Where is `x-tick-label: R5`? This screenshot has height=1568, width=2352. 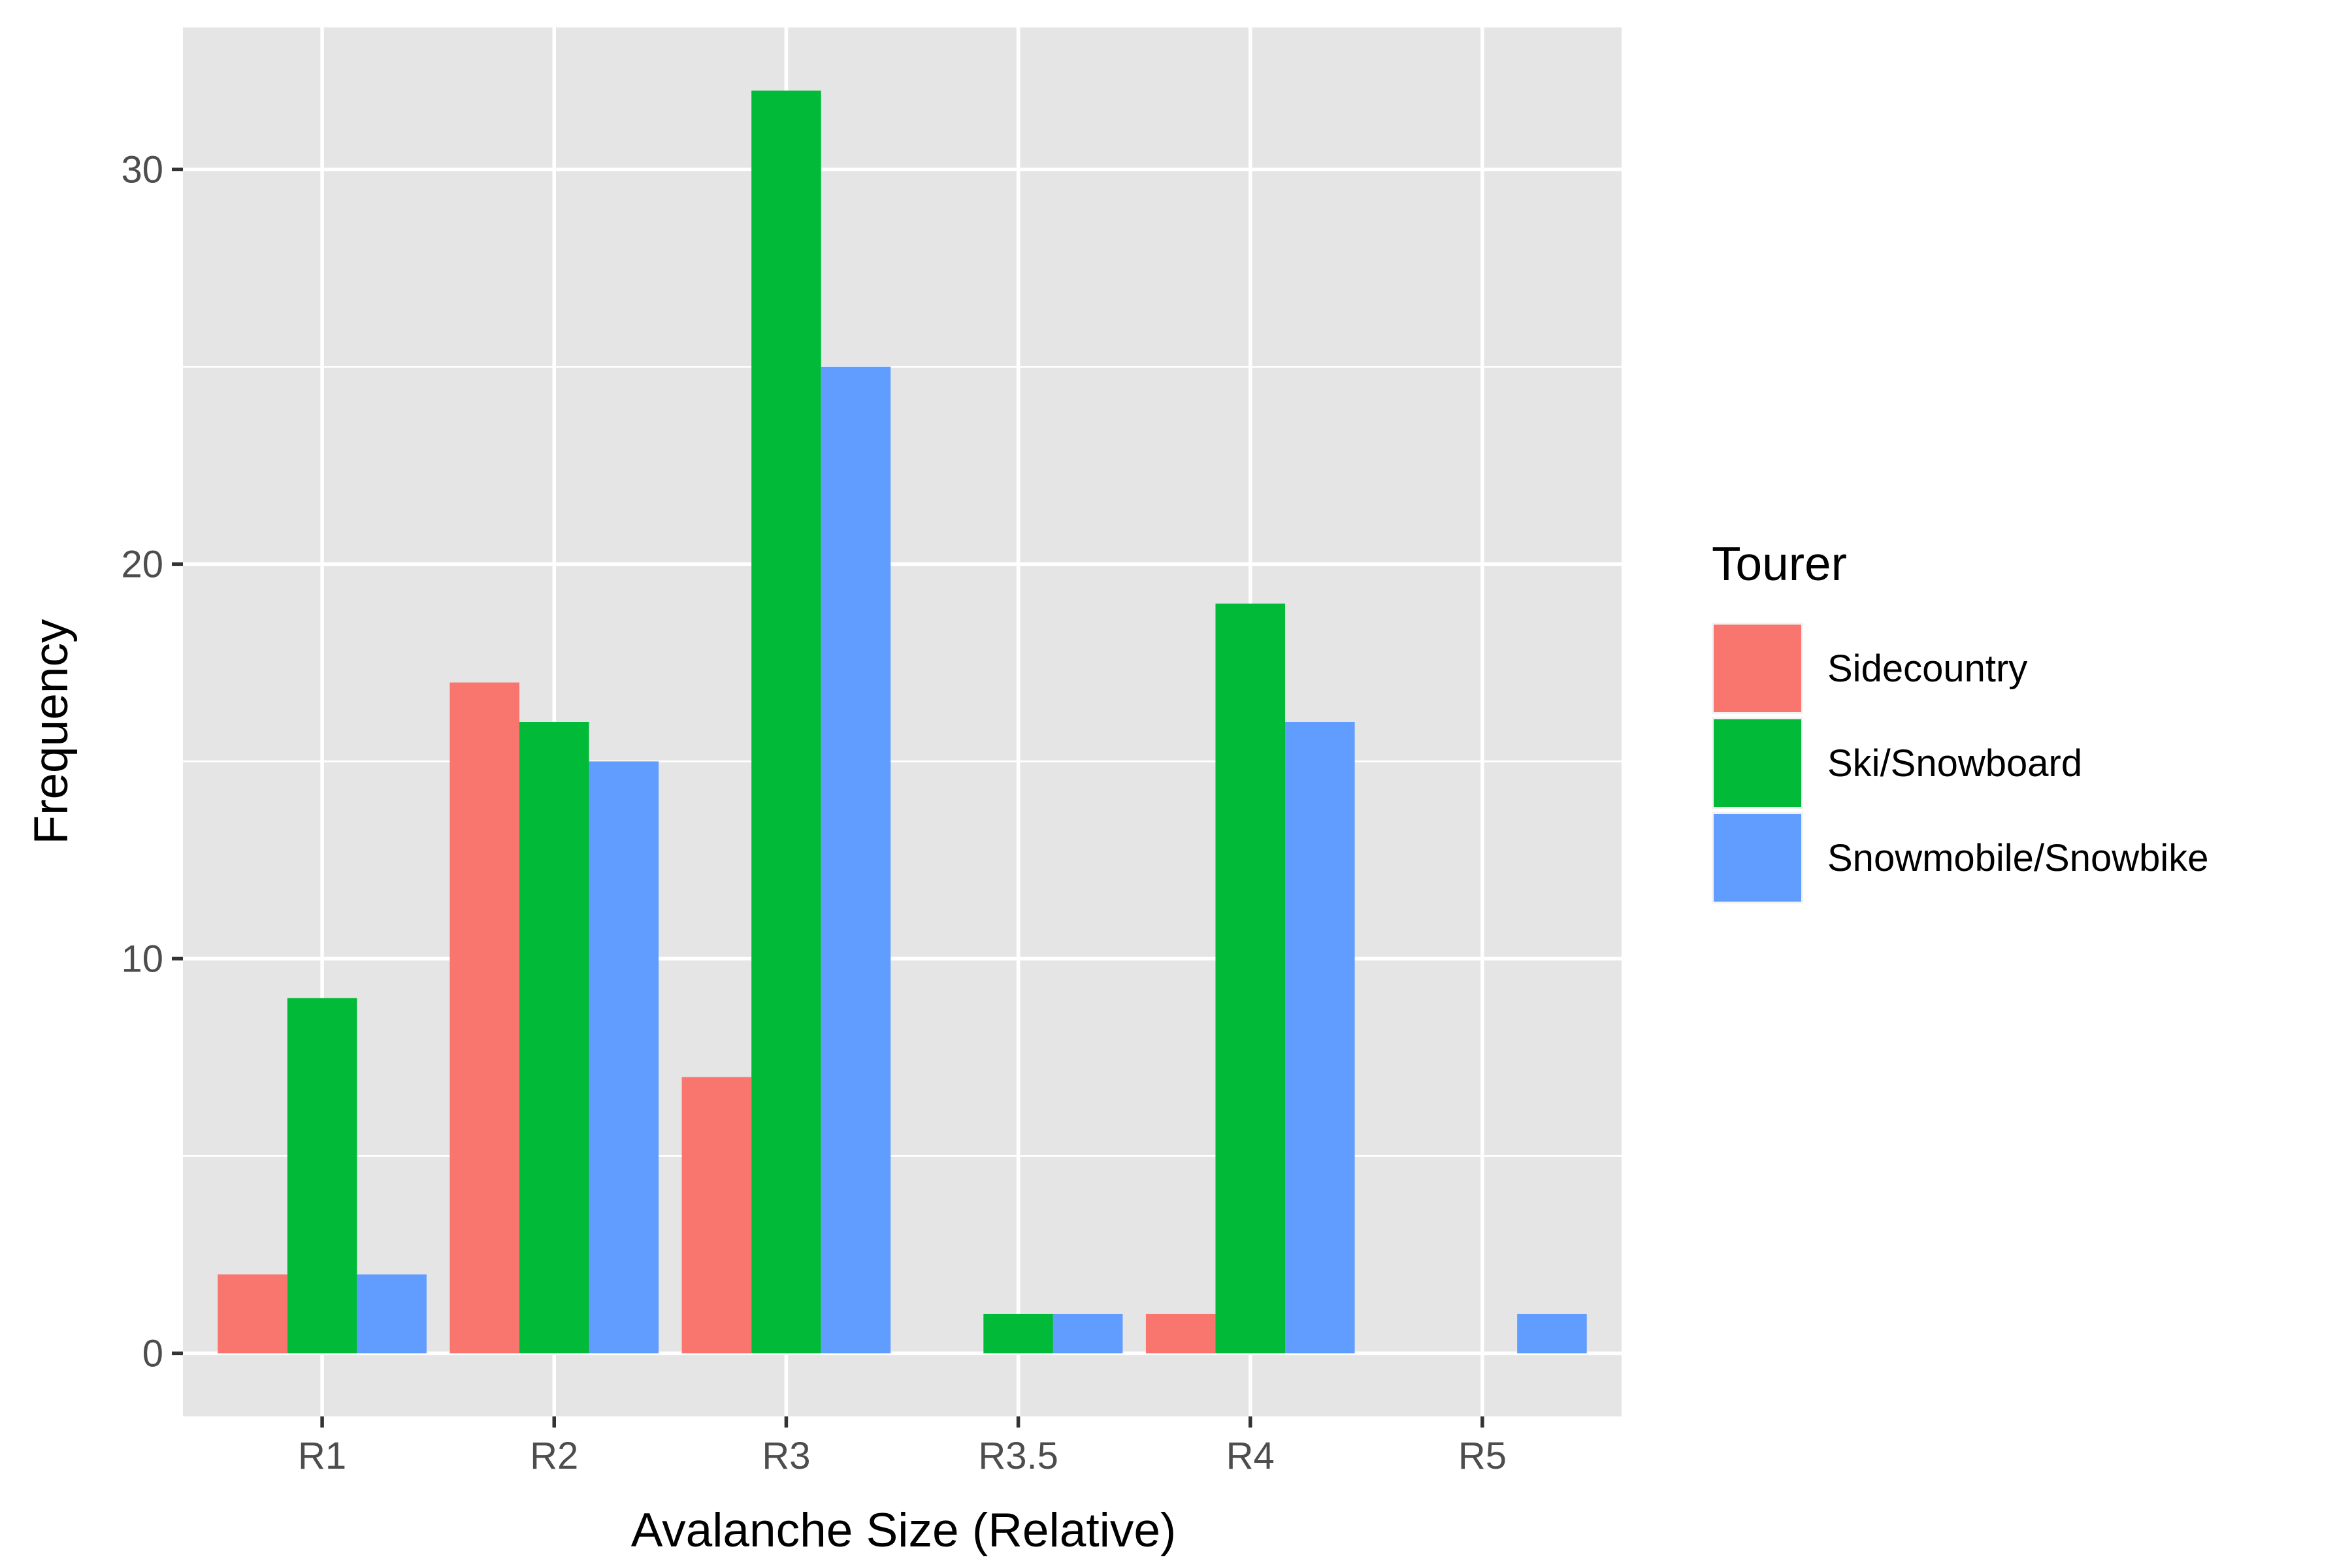 x-tick-label: R5 is located at coordinates (1482, 1456).